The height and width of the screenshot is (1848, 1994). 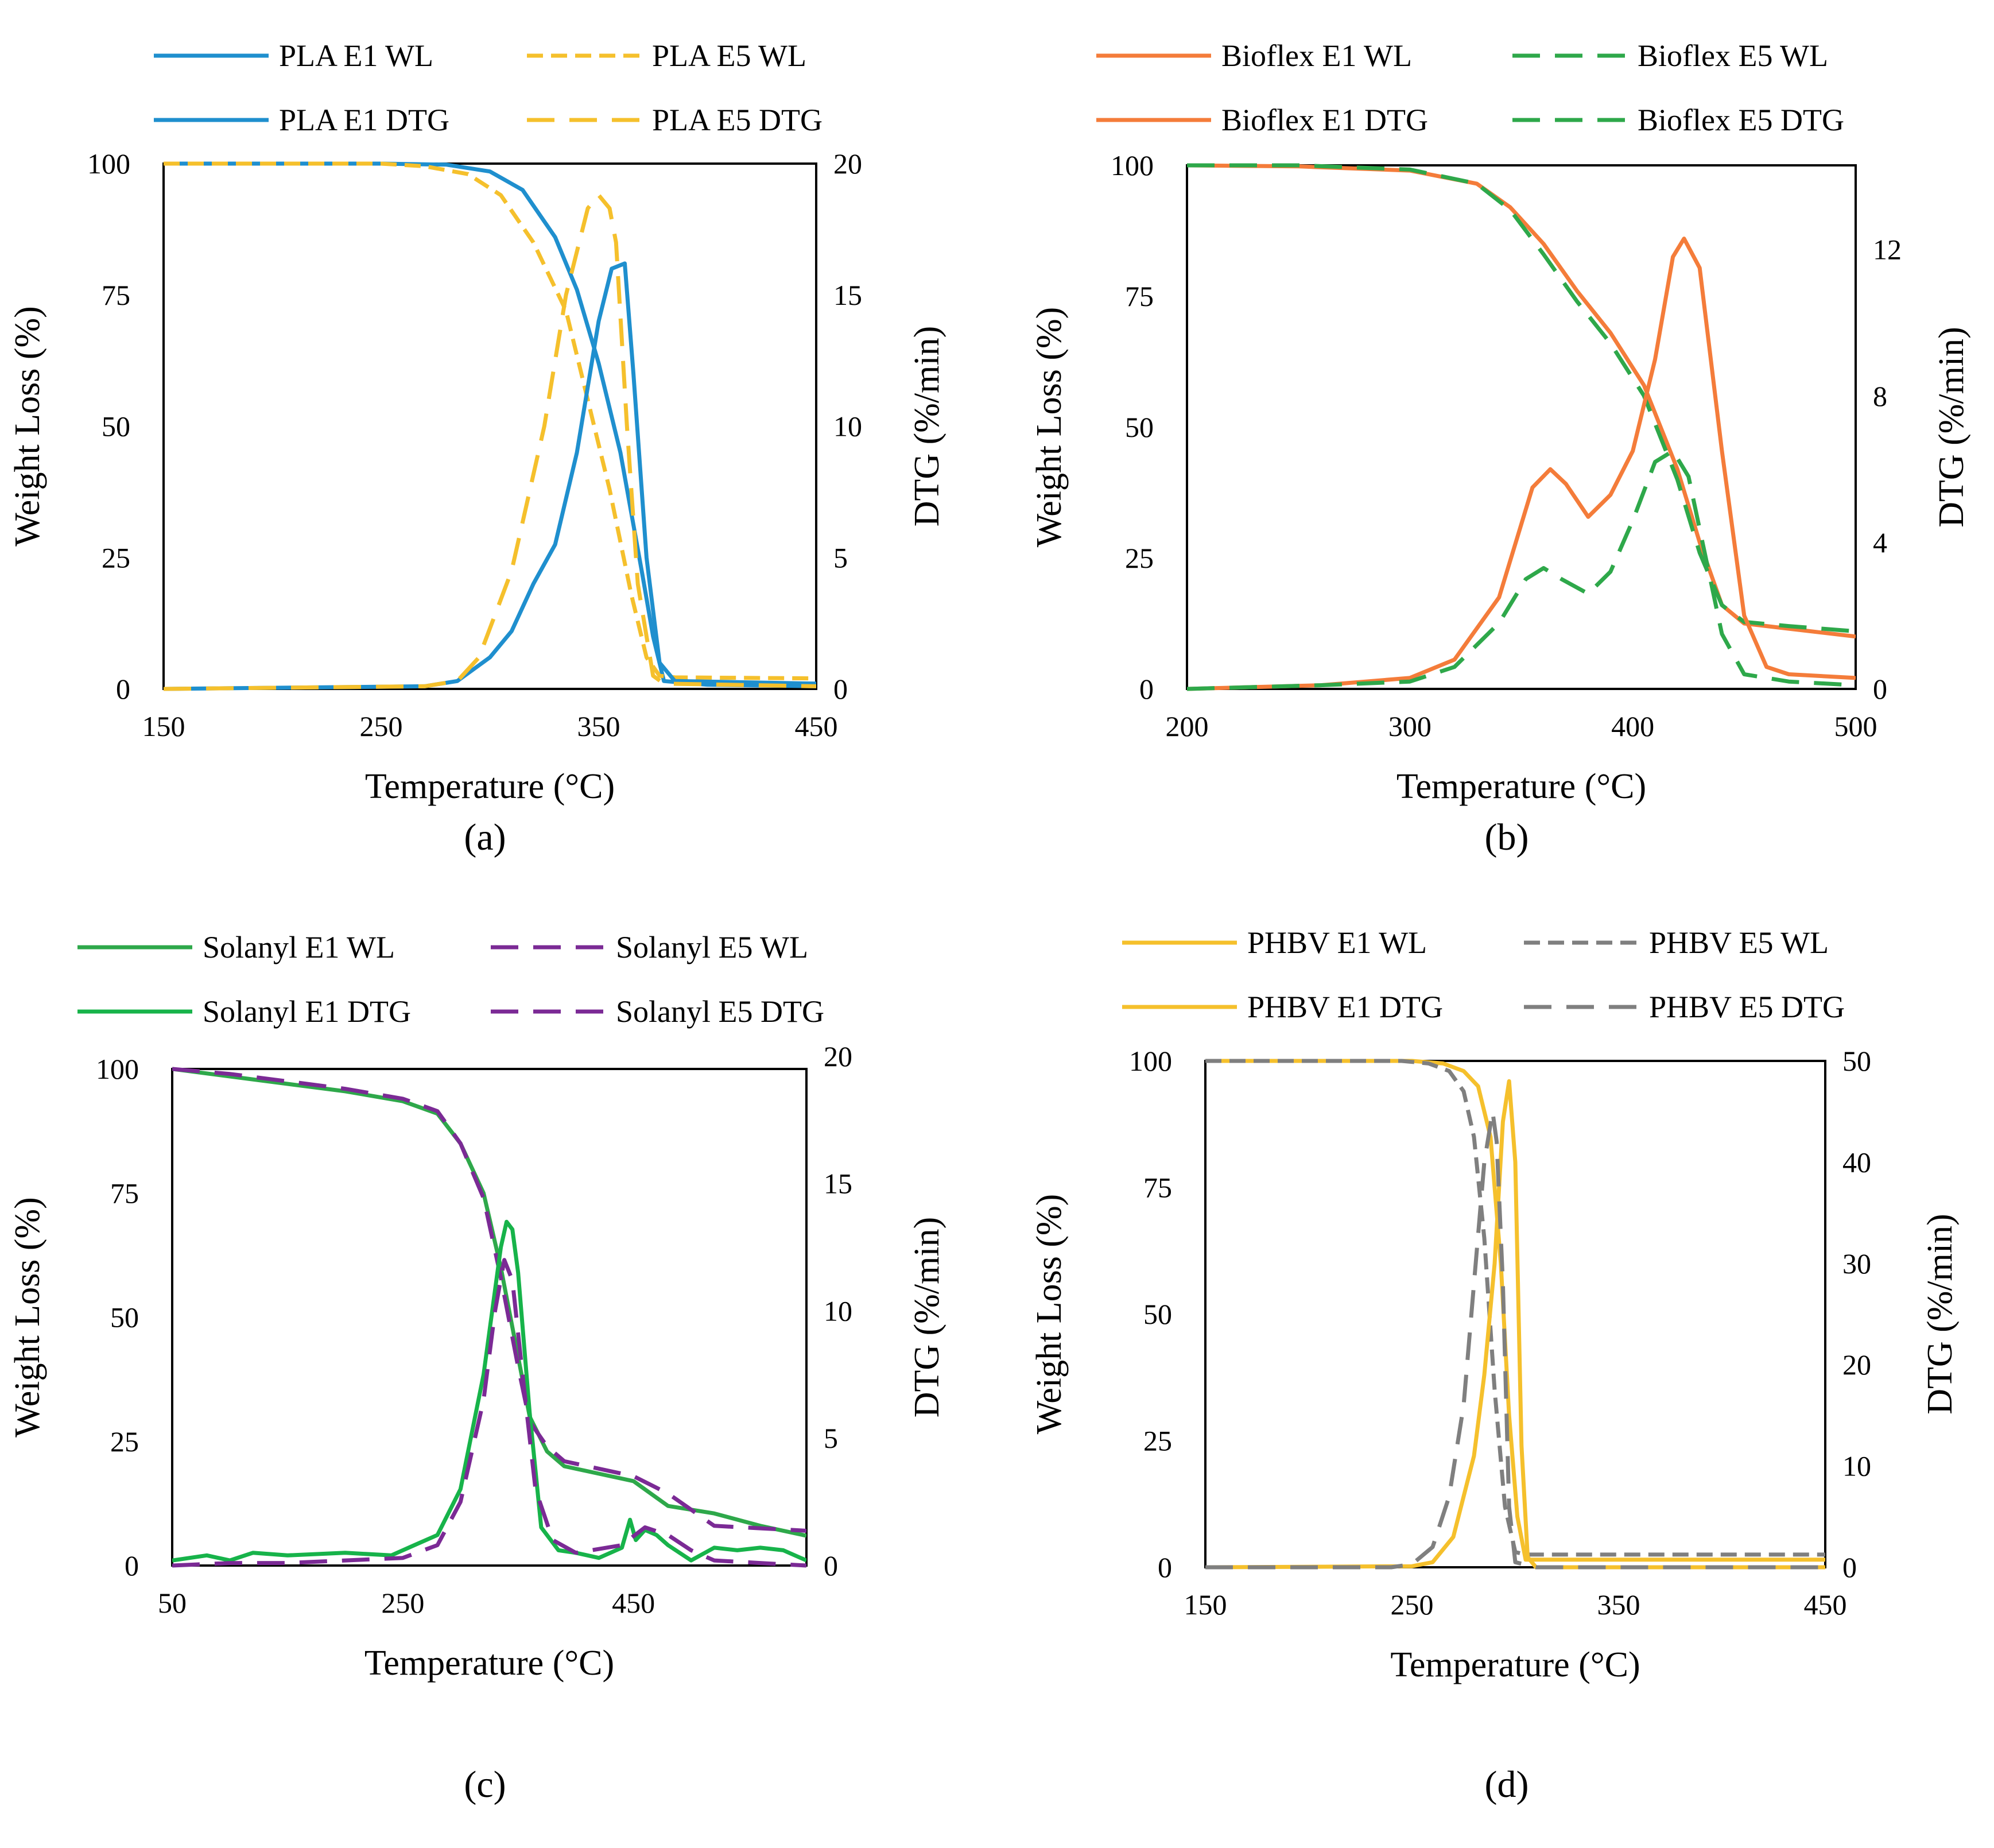 I want to click on legend-label: PLA E1 WL, so click(x=356, y=56).